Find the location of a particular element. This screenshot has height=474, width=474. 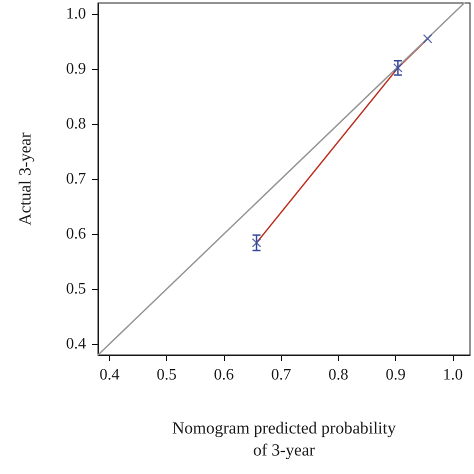

x-tick-label: 0.6 is located at coordinates (224, 375).